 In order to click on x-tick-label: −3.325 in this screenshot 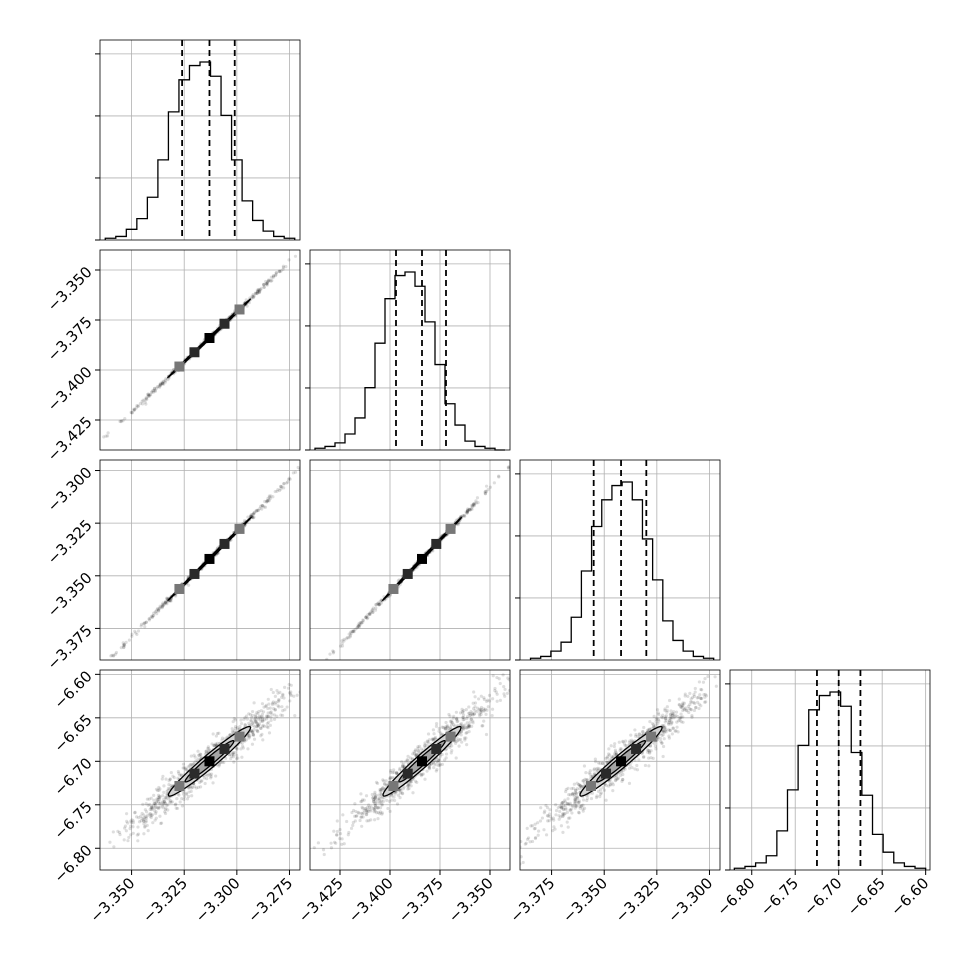, I will do `click(165, 900)`.